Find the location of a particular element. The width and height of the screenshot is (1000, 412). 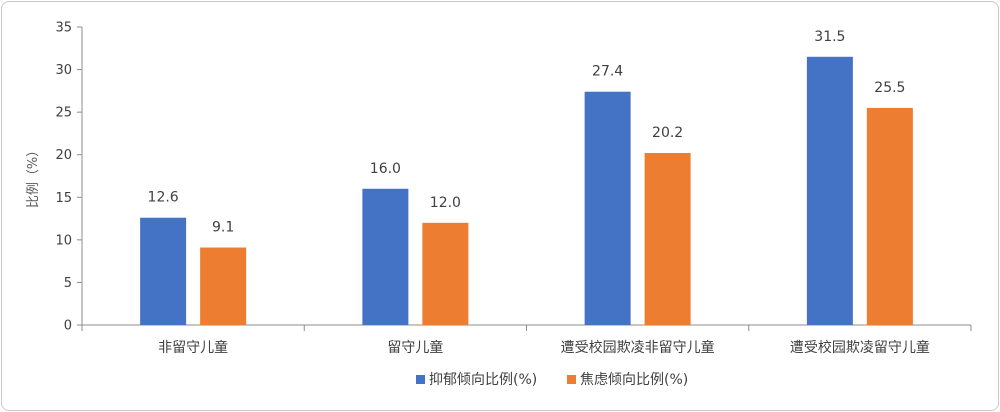

data-label: 16.0 is located at coordinates (385, 169).